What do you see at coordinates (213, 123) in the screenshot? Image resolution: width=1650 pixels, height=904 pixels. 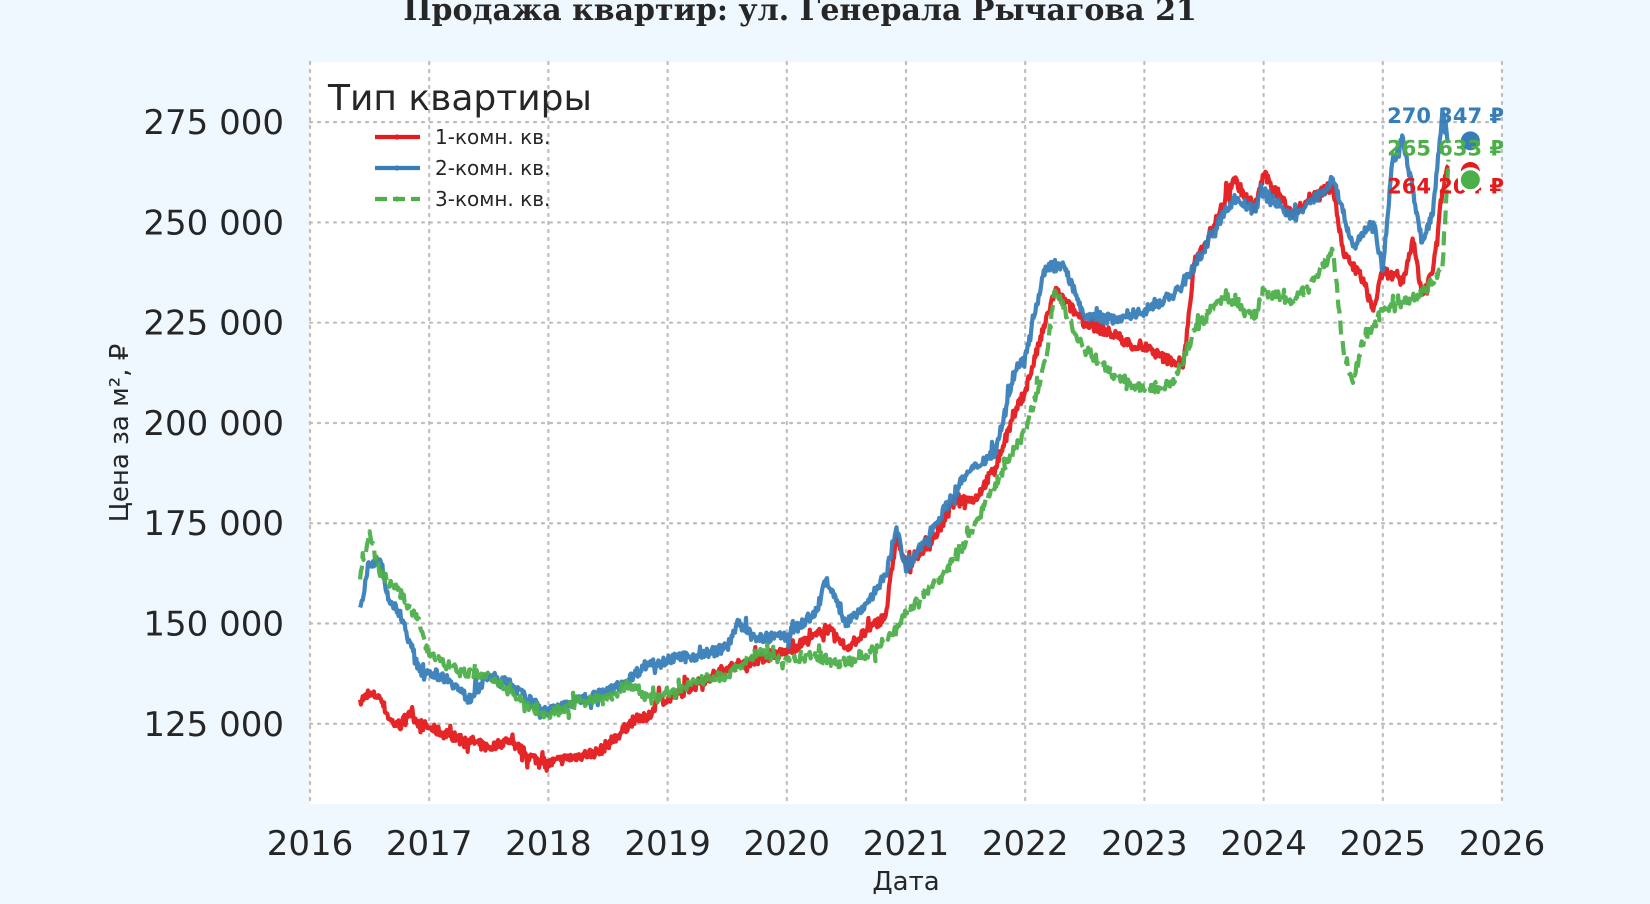 I see `y-tick-label: 275 000` at bounding box center [213, 123].